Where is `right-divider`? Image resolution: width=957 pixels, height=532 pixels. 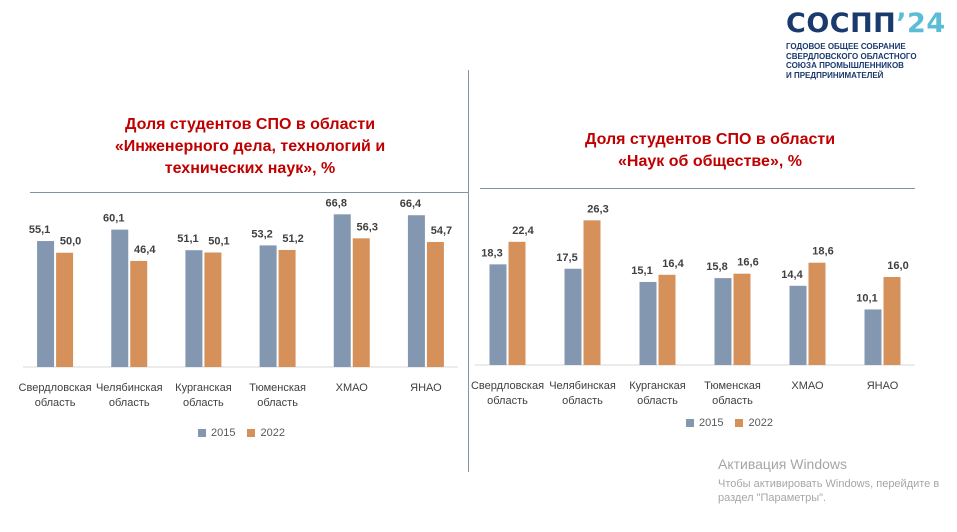
right-divider is located at coordinates (697, 188).